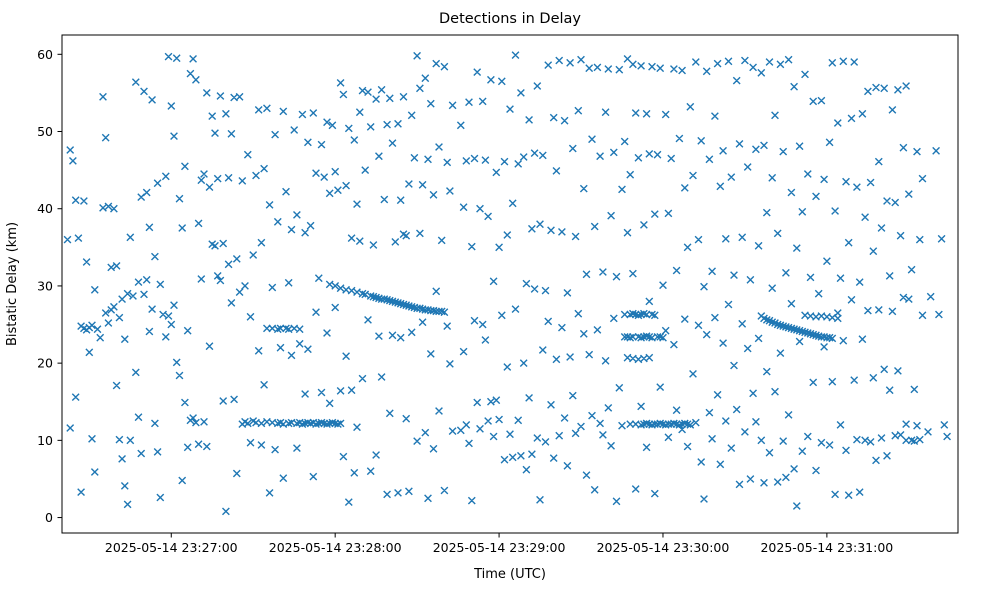 Image resolution: width=989 pixels, height=594 pixels. What do you see at coordinates (45, 363) in the screenshot?
I see `y-tick-label: 20` at bounding box center [45, 363].